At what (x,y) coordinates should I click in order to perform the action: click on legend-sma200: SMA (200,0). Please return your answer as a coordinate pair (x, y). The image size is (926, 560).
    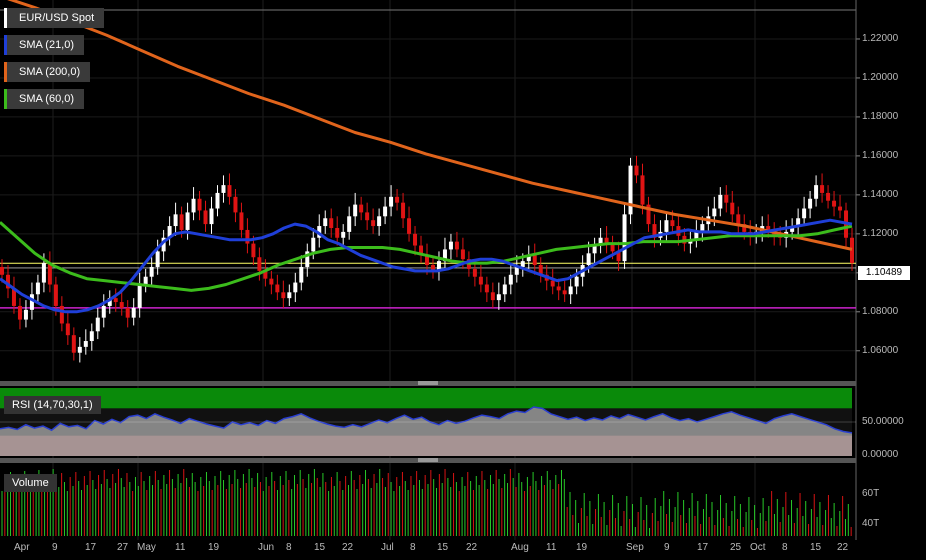
    Looking at the image, I should click on (47, 72).